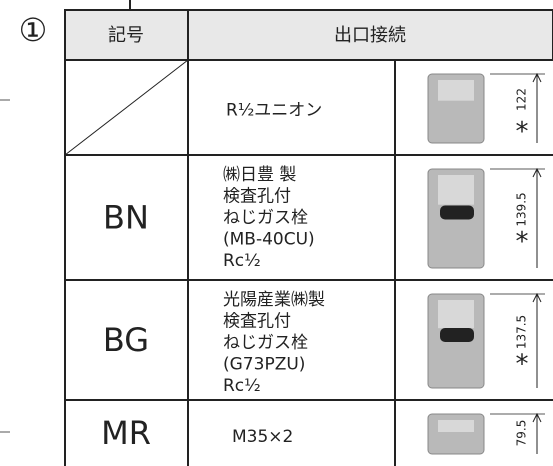  I want to click on dimension-value: 137.5, so click(522, 332).